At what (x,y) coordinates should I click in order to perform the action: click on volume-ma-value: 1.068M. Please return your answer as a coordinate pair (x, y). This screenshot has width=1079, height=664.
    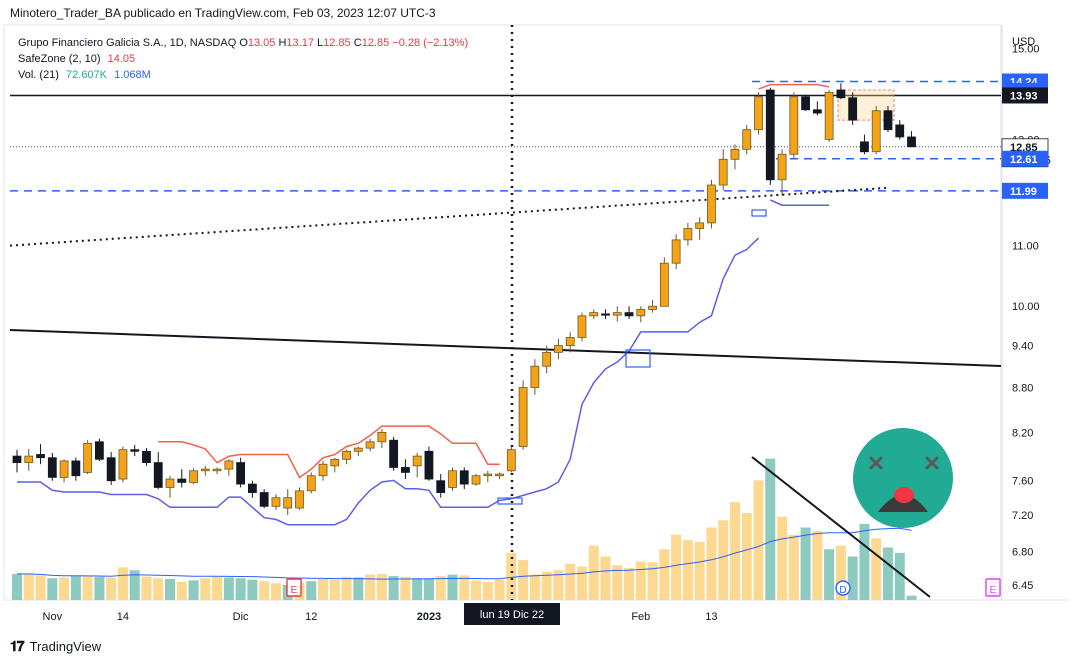
    Looking at the image, I should click on (132, 75).